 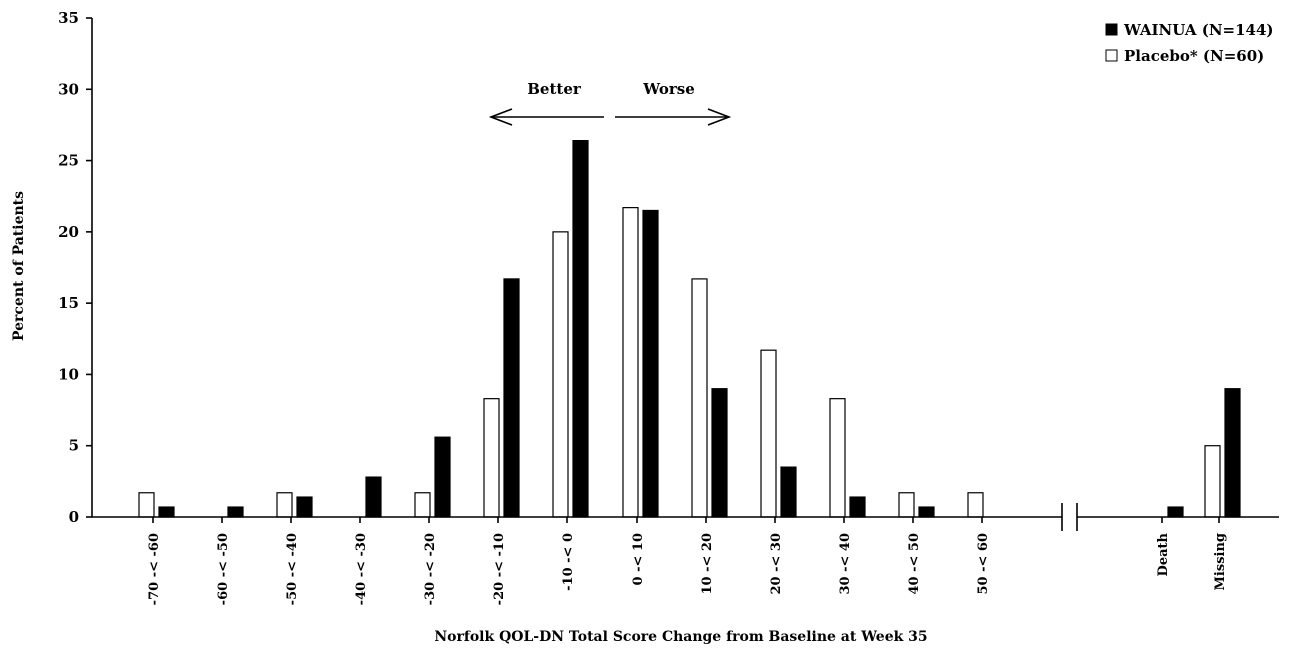 I want to click on worse-label: Worse, so click(x=668, y=89).